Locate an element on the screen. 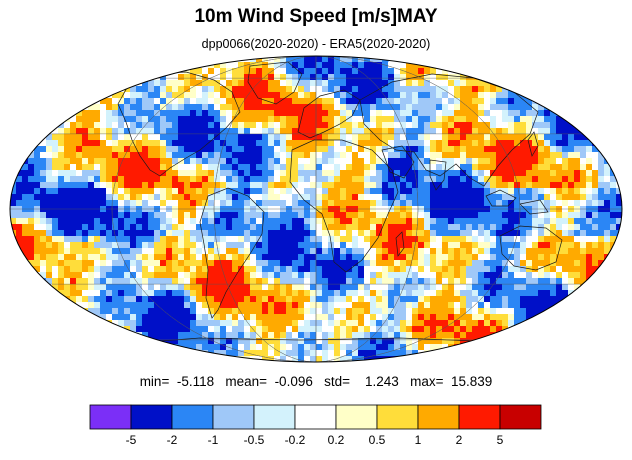 This screenshot has height=460, width=632. max-label: max= is located at coordinates (427, 381).